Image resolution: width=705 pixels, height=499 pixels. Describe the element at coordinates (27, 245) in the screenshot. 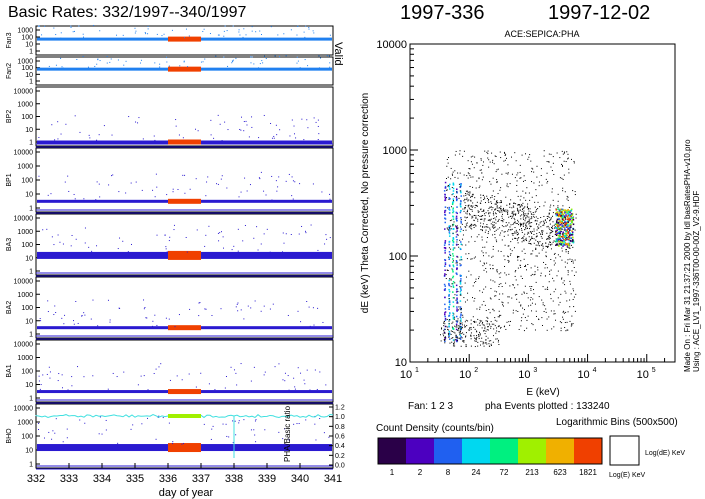

I see `y-tick-label: 100` at that location.